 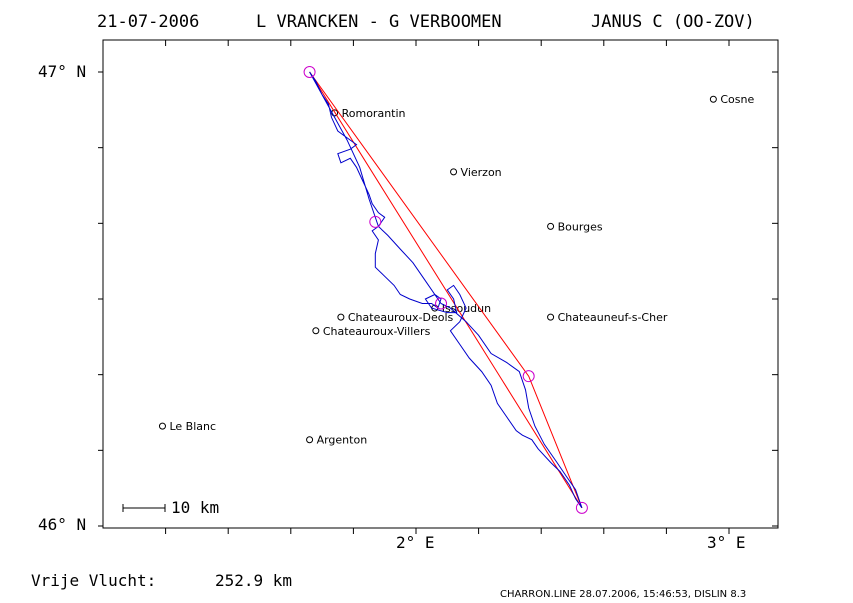 What do you see at coordinates (148, 22) in the screenshot?
I see `flight-date: 21-07-2006` at bounding box center [148, 22].